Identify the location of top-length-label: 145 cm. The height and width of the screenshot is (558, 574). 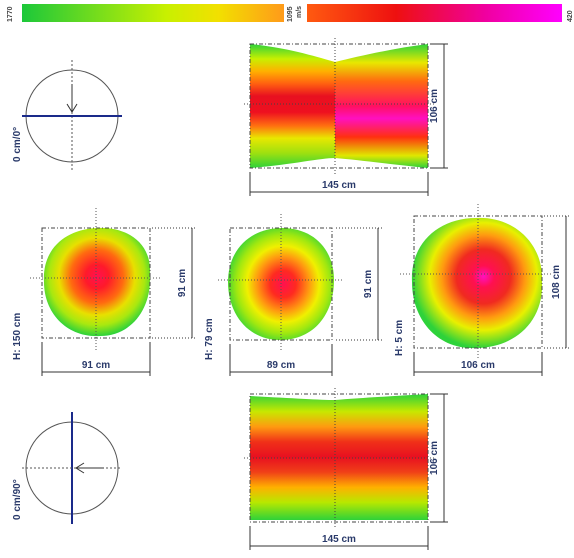
(339, 185).